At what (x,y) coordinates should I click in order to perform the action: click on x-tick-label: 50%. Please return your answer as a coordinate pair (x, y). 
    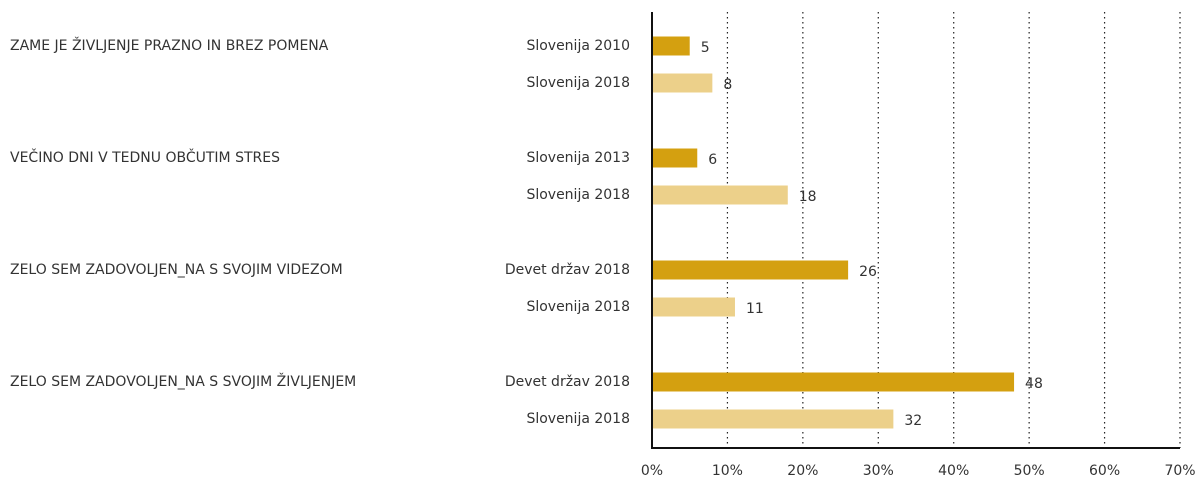
    Looking at the image, I should click on (1029, 471).